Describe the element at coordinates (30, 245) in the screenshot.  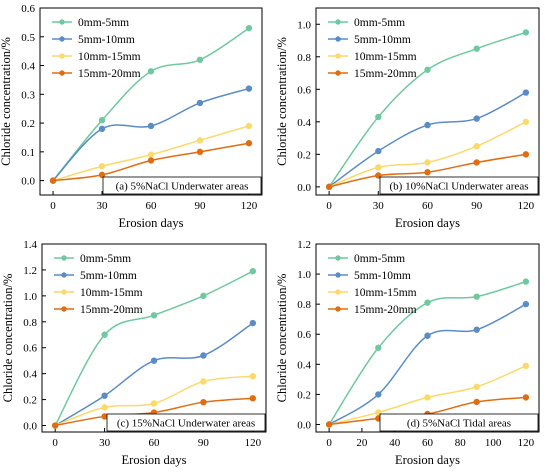
I see `y-tick-label: 1.4` at that location.